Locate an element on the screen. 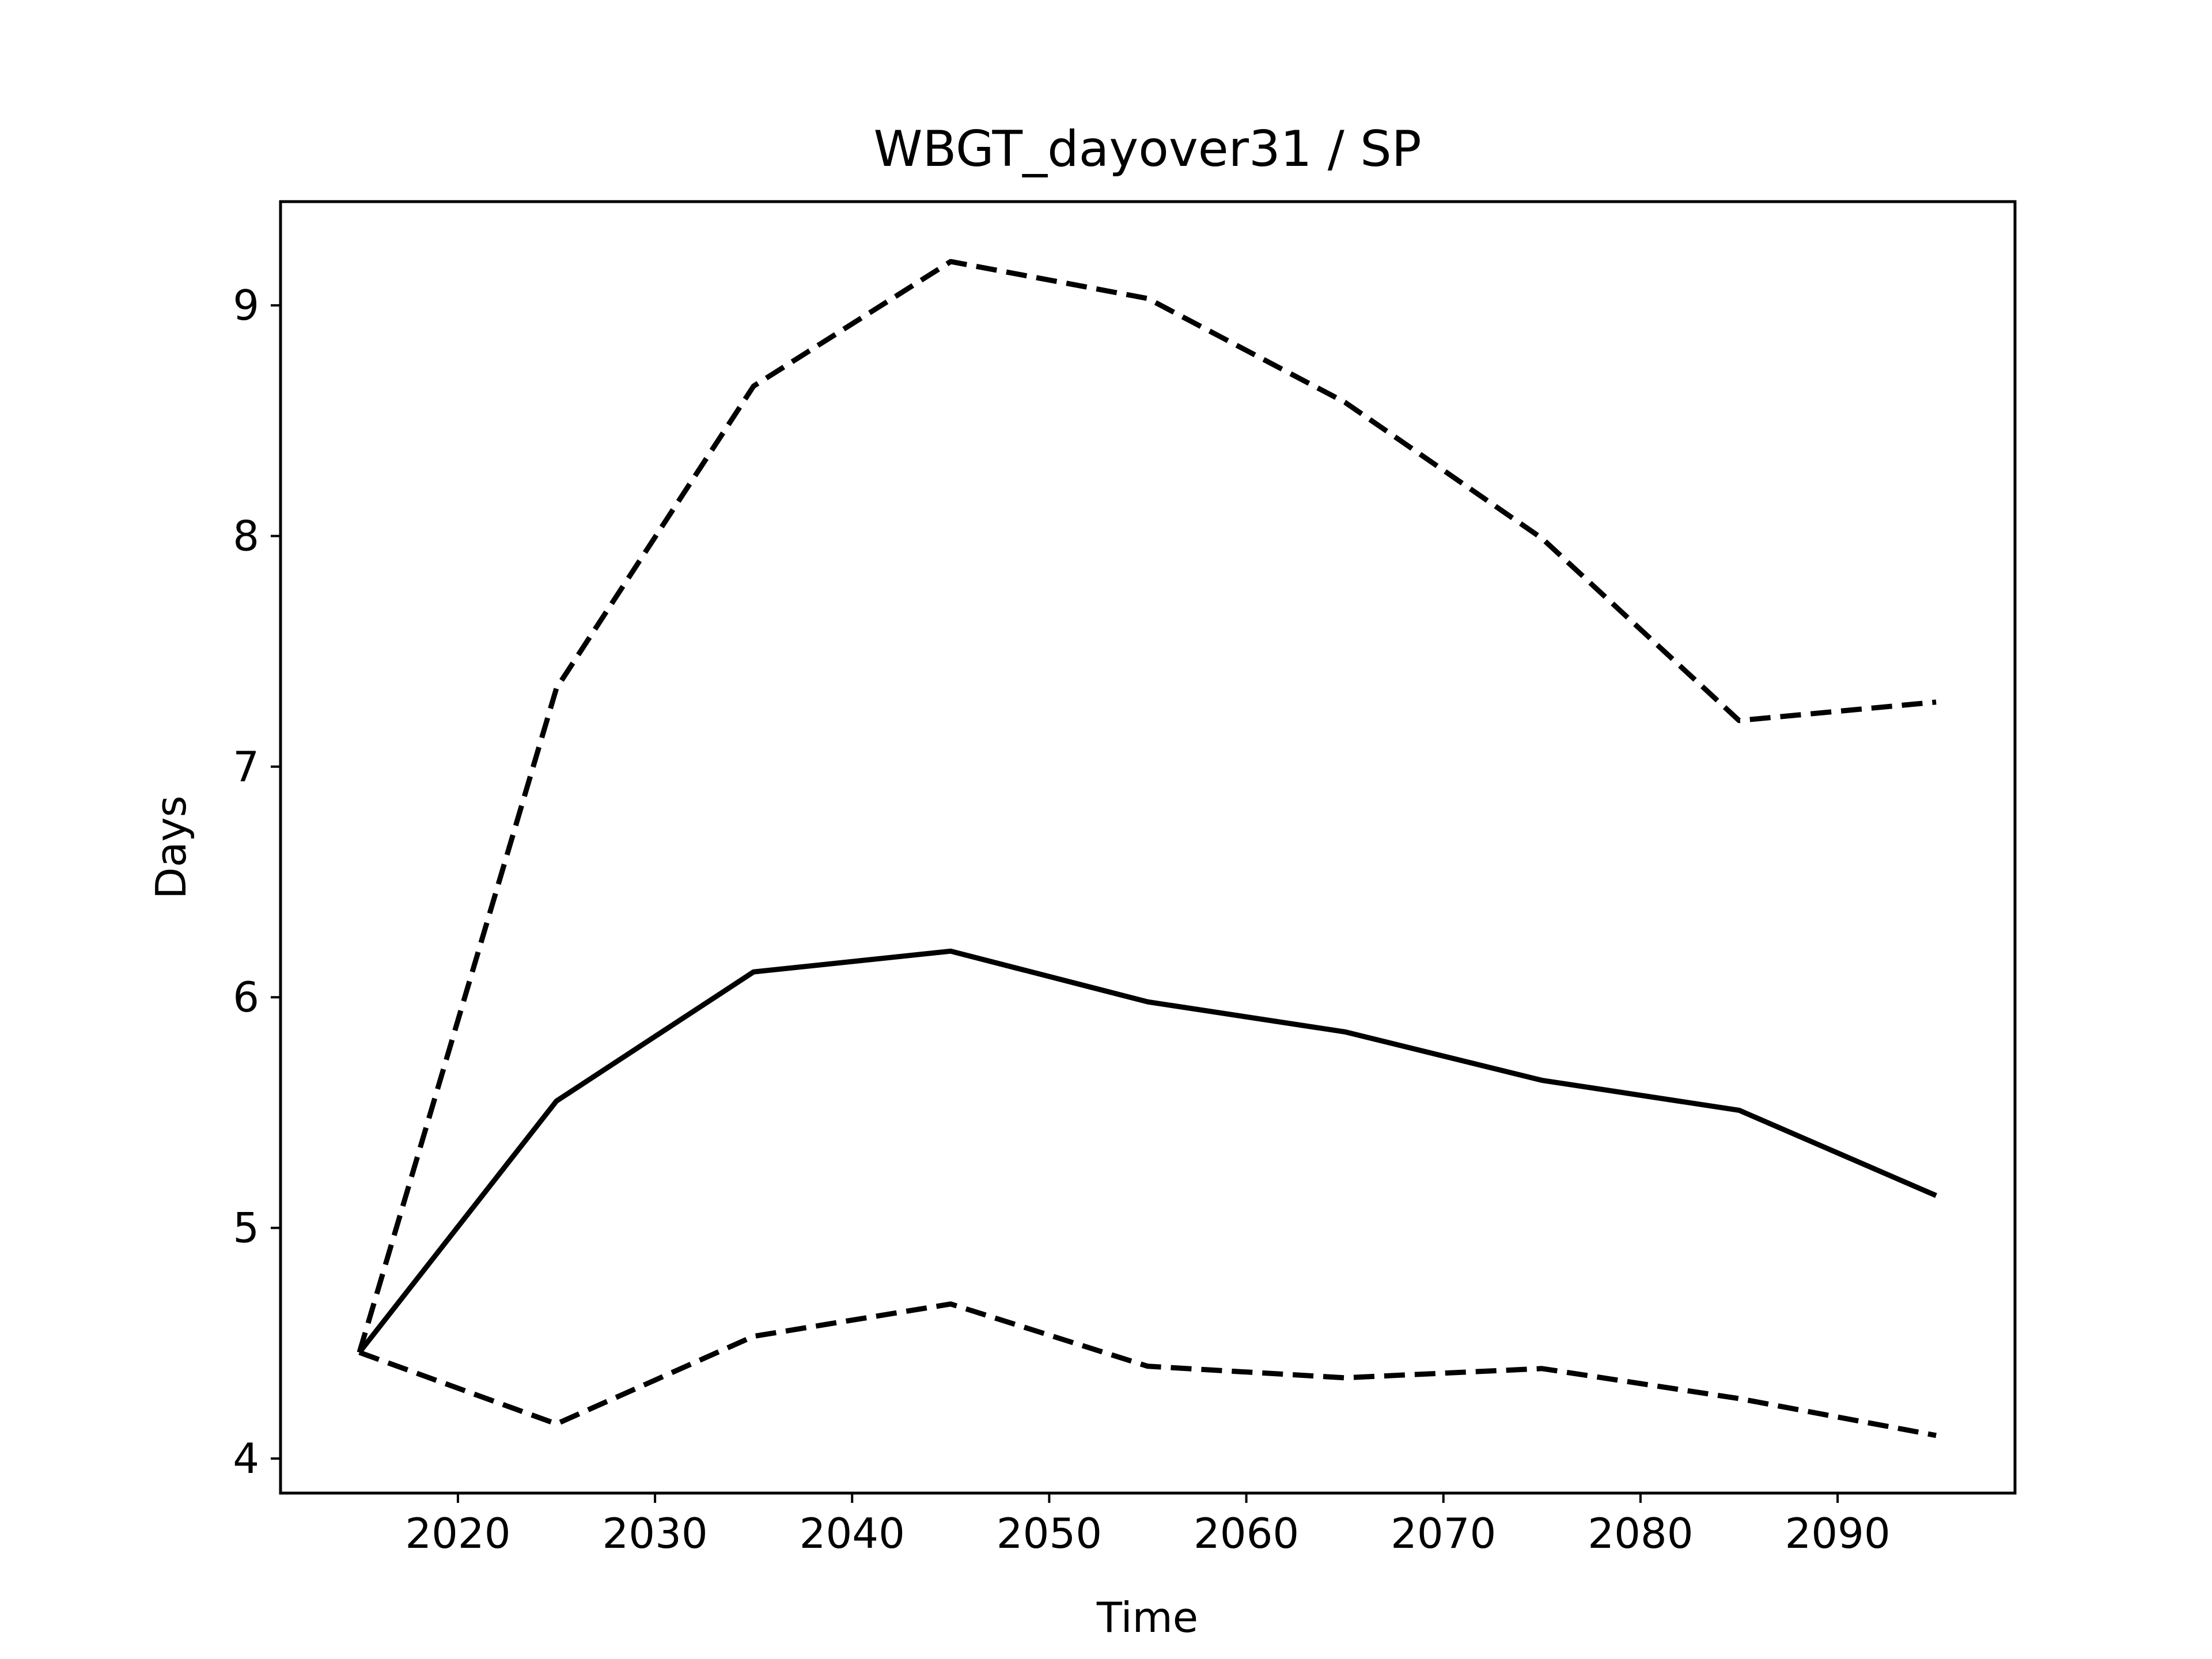 The height and width of the screenshot is (1659, 2212). y-axis-label: Days is located at coordinates (171, 847).